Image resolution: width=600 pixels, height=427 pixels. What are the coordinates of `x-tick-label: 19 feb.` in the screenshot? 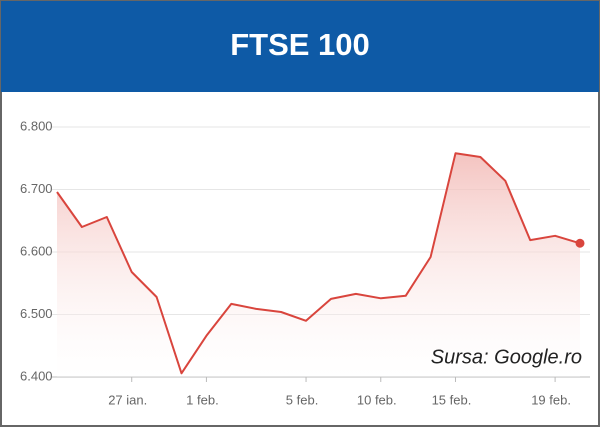 It's located at (551, 399).